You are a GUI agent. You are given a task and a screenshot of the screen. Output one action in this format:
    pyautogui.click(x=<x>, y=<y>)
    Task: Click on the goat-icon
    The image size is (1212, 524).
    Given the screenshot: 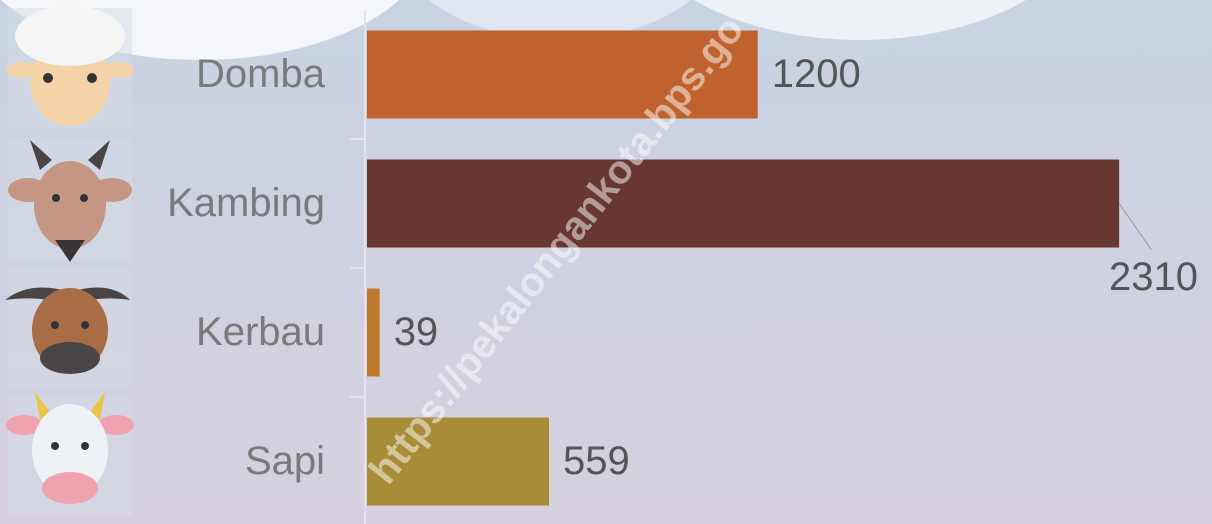 What is the action you would take?
    pyautogui.click(x=70, y=200)
    